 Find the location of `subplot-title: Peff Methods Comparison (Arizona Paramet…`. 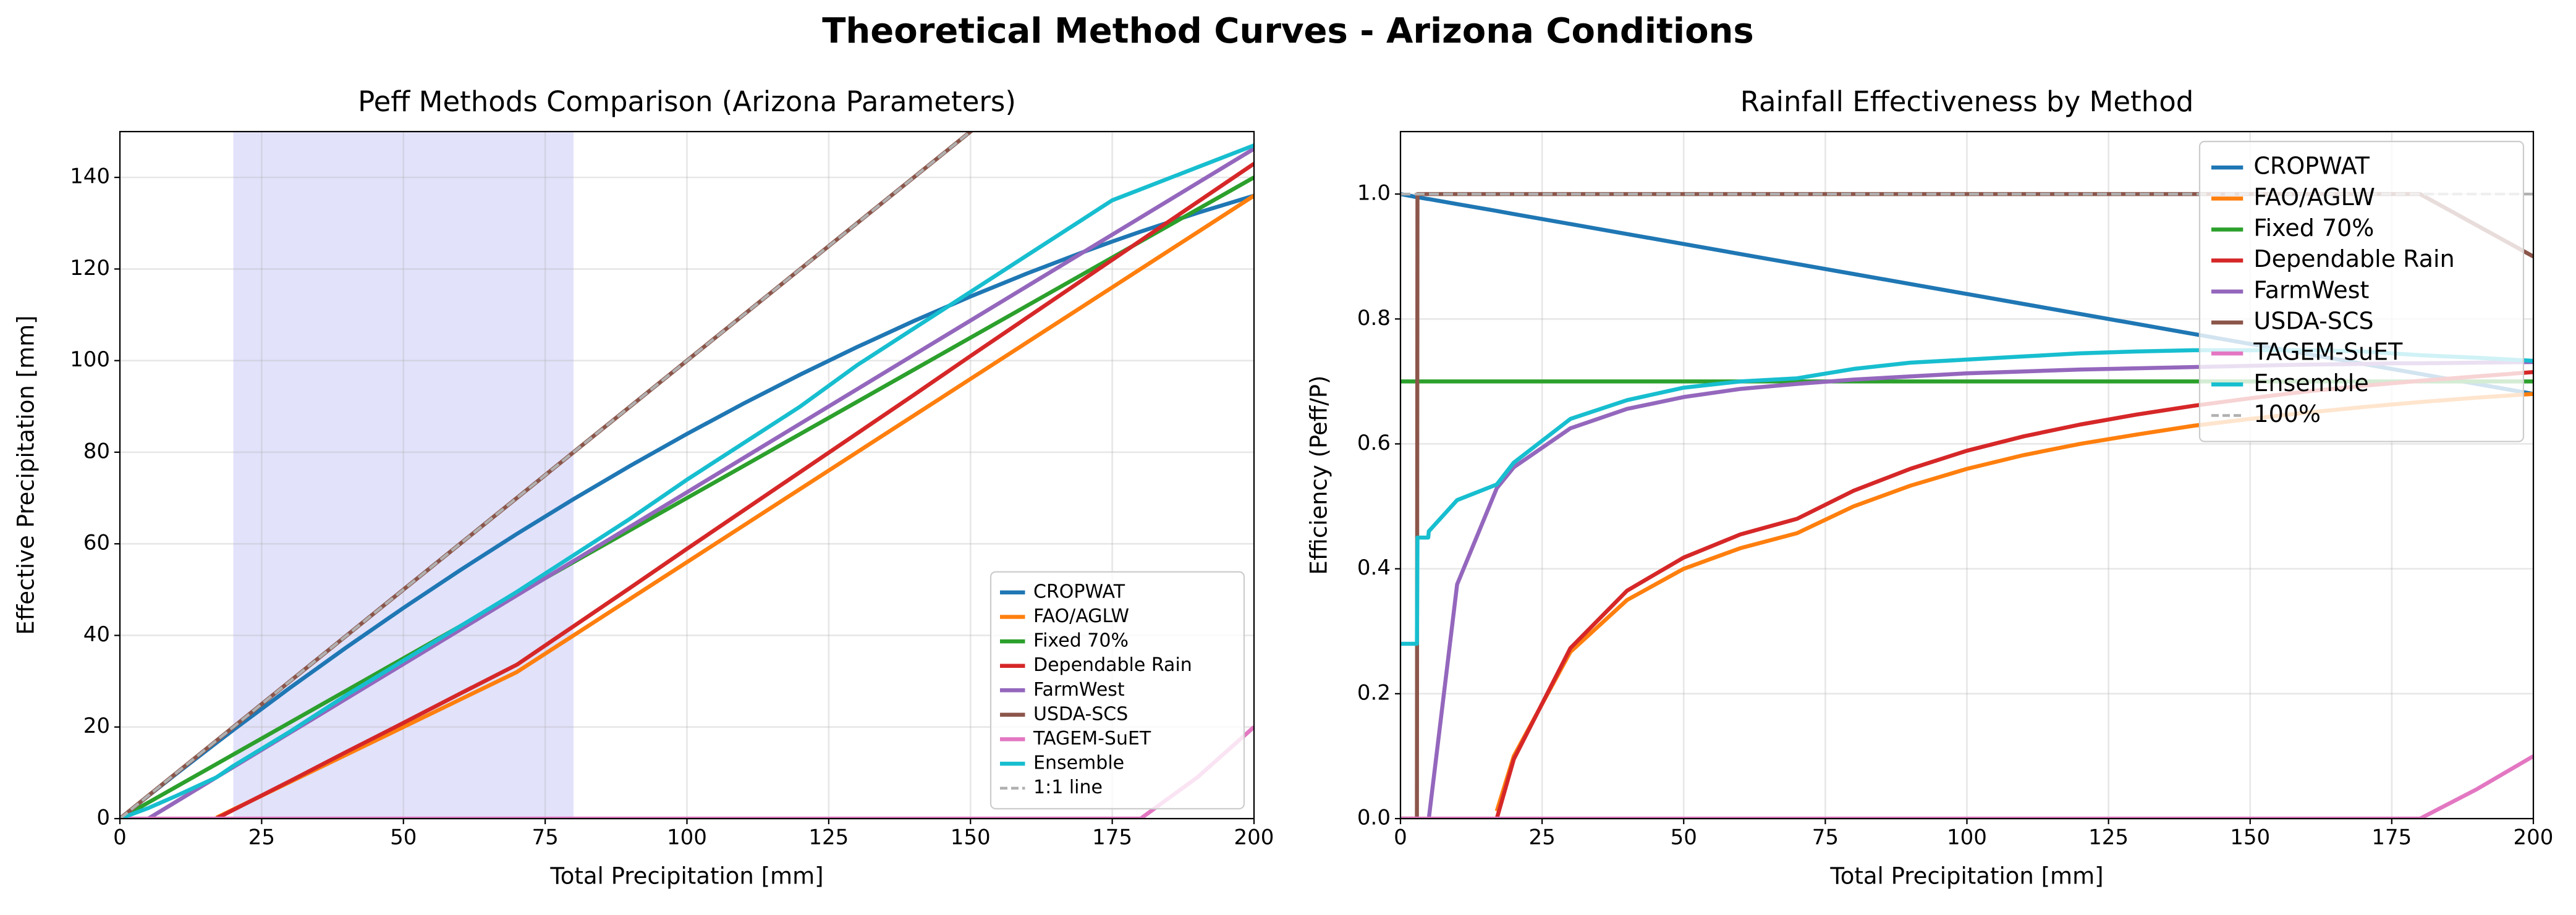

subplot-title: Peff Methods Comparison (Arizona Paramet… is located at coordinates (687, 101).